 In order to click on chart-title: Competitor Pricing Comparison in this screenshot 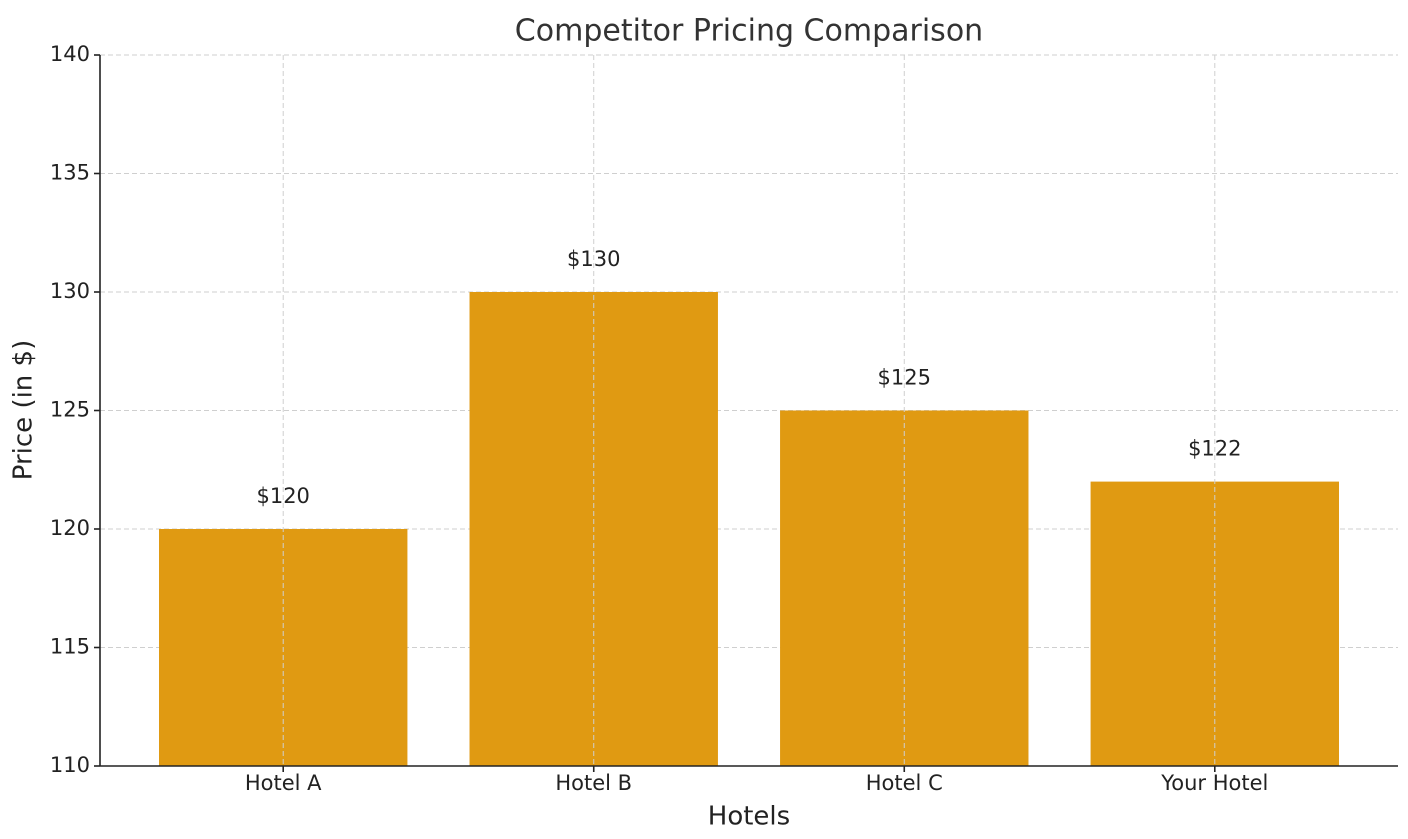, I will do `click(749, 31)`.